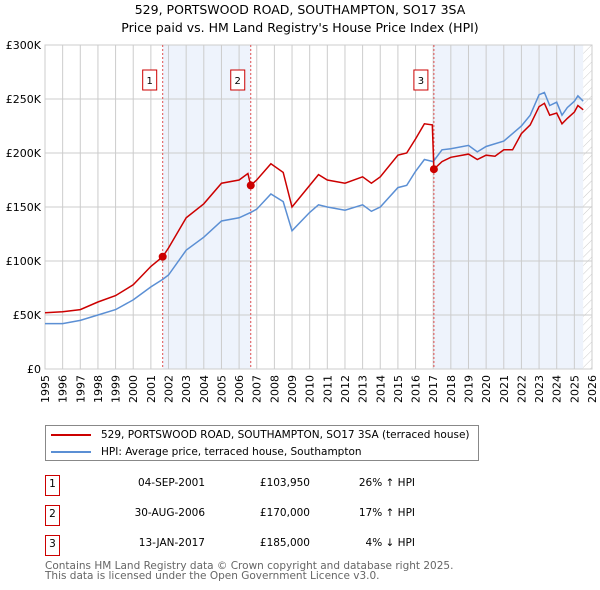 This screenshot has width=600, height=590. I want to click on x-tick-label: 2007, so click(257, 389).